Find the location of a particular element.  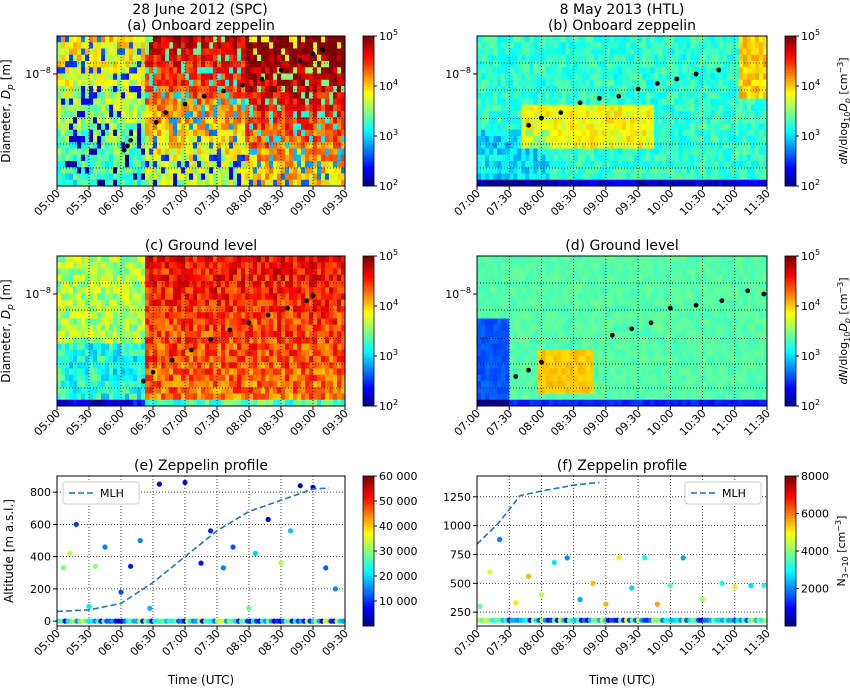

heatmap-cells is located at coordinates (201, 111).